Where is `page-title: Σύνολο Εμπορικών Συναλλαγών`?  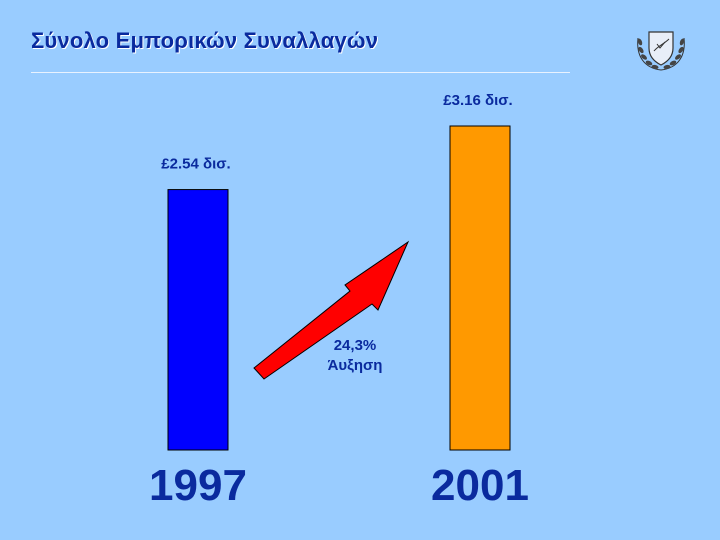 page-title: Σύνολο Εμπορικών Συναλλαγών is located at coordinates (205, 40).